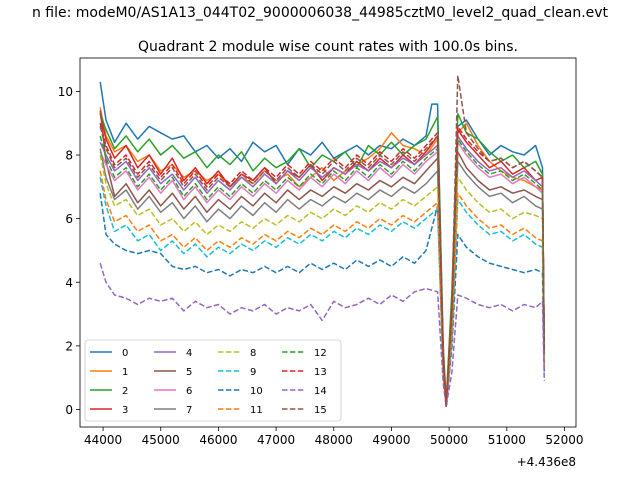  What do you see at coordinates (218, 440) in the screenshot?
I see `x-tick-label: 46000` at bounding box center [218, 440].